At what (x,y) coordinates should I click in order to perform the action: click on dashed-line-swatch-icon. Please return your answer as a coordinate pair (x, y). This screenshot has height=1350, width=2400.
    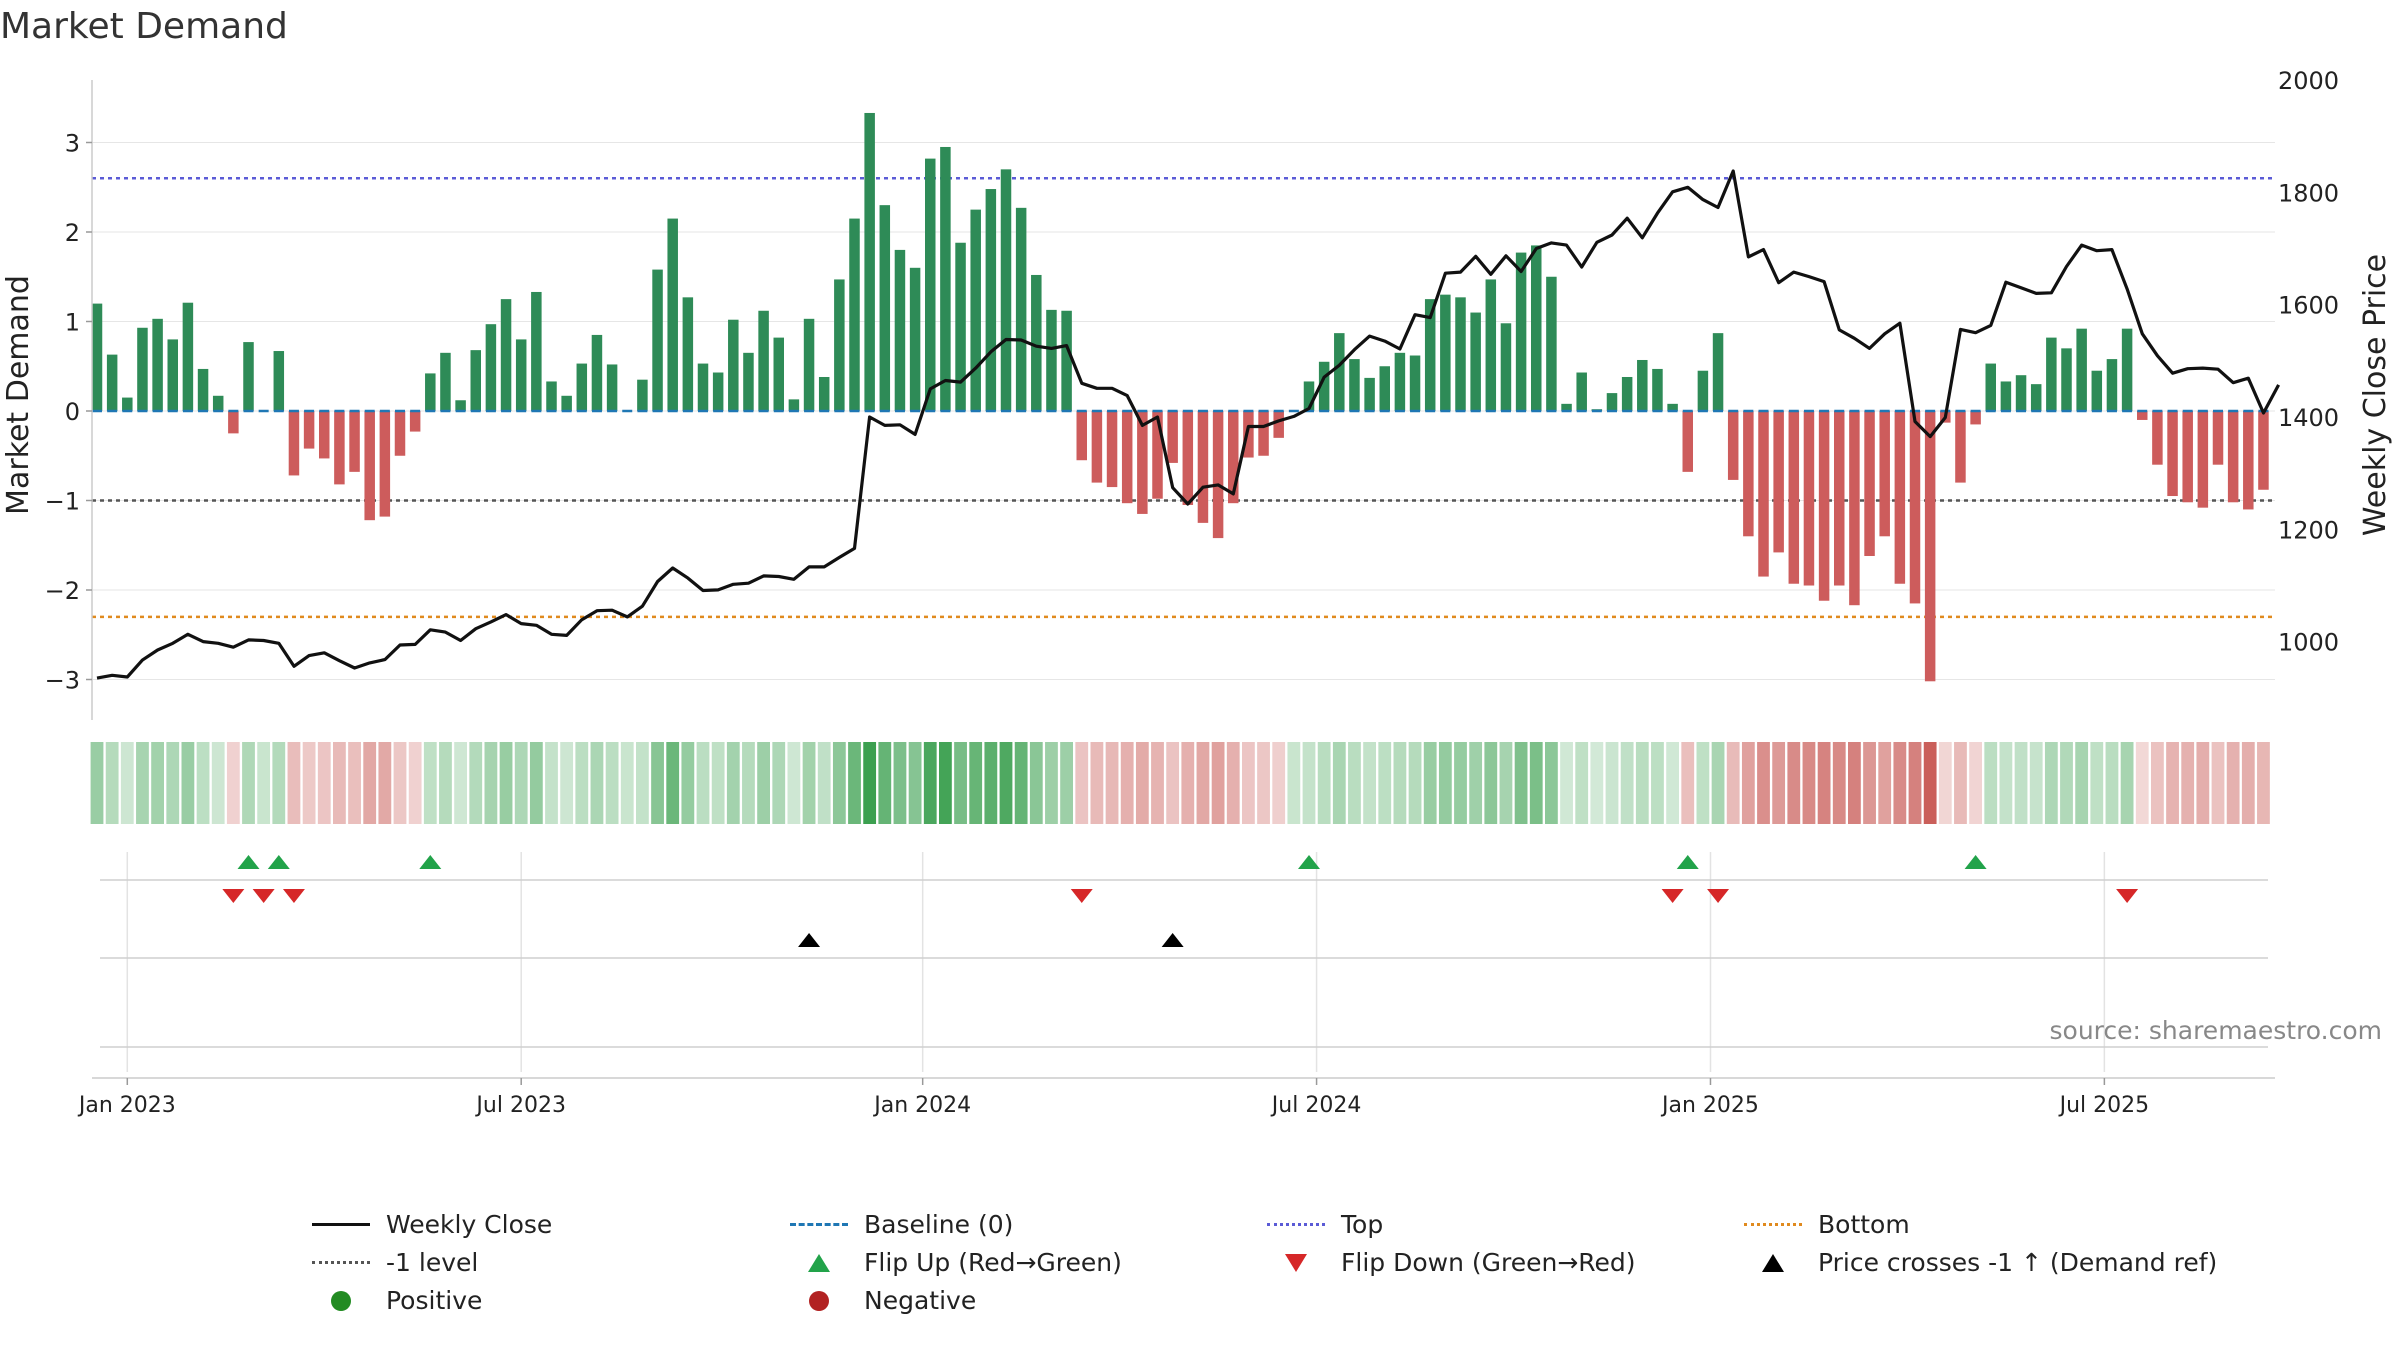
    Looking at the image, I should click on (819, 1224).